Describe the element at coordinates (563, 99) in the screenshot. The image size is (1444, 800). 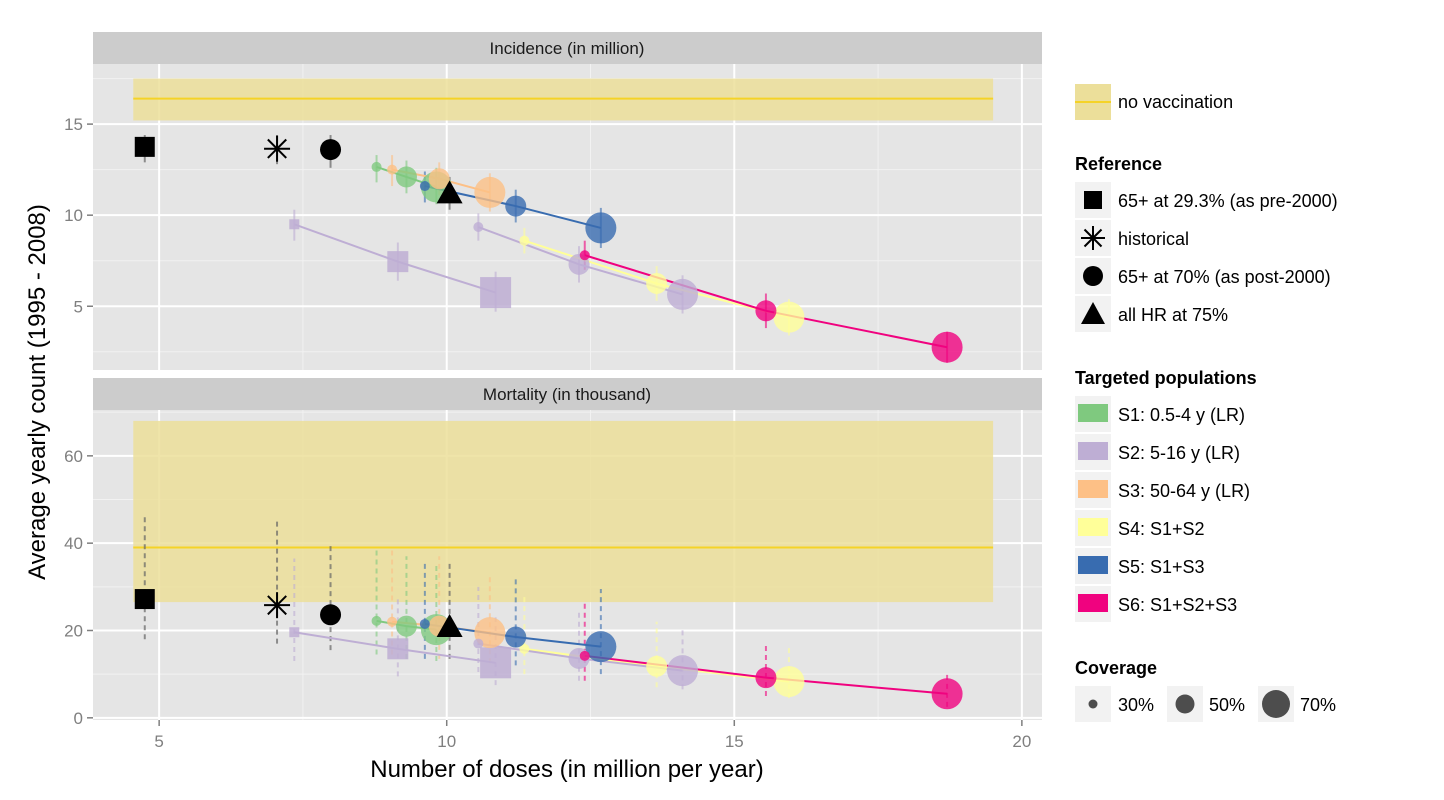
I see `no-vaccination-band-incidence` at that location.